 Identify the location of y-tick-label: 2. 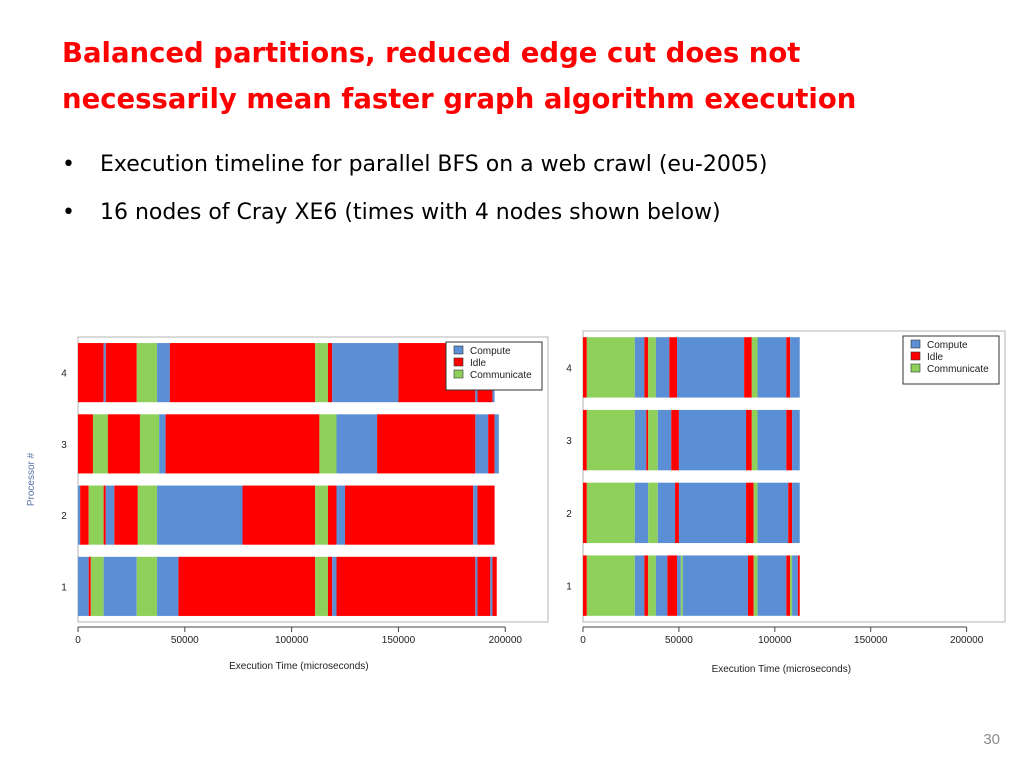
(64, 516).